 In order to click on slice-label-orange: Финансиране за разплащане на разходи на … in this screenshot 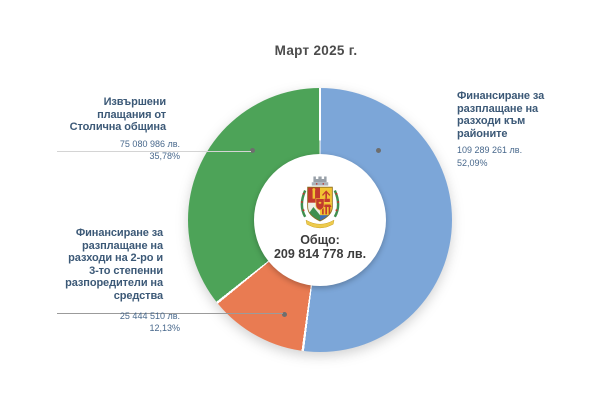, I will do `click(105, 281)`.